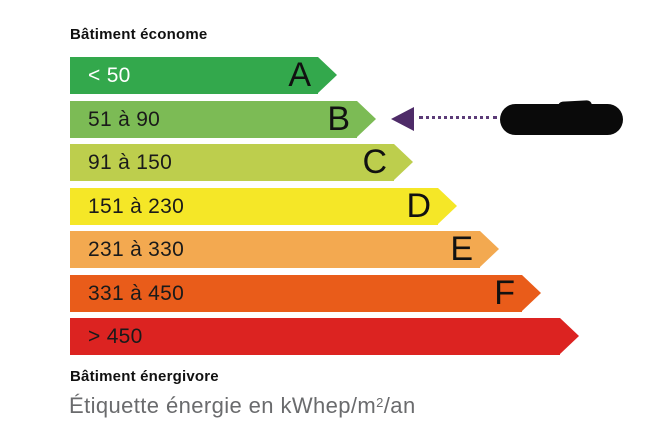  What do you see at coordinates (115, 336) in the screenshot?
I see `energy-range-label: > 450` at bounding box center [115, 336].